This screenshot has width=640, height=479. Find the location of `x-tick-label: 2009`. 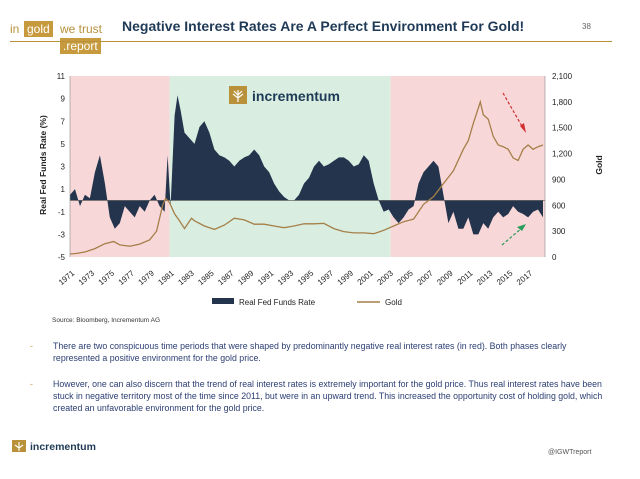

x-tick-label: 2009 is located at coordinates (445, 277).